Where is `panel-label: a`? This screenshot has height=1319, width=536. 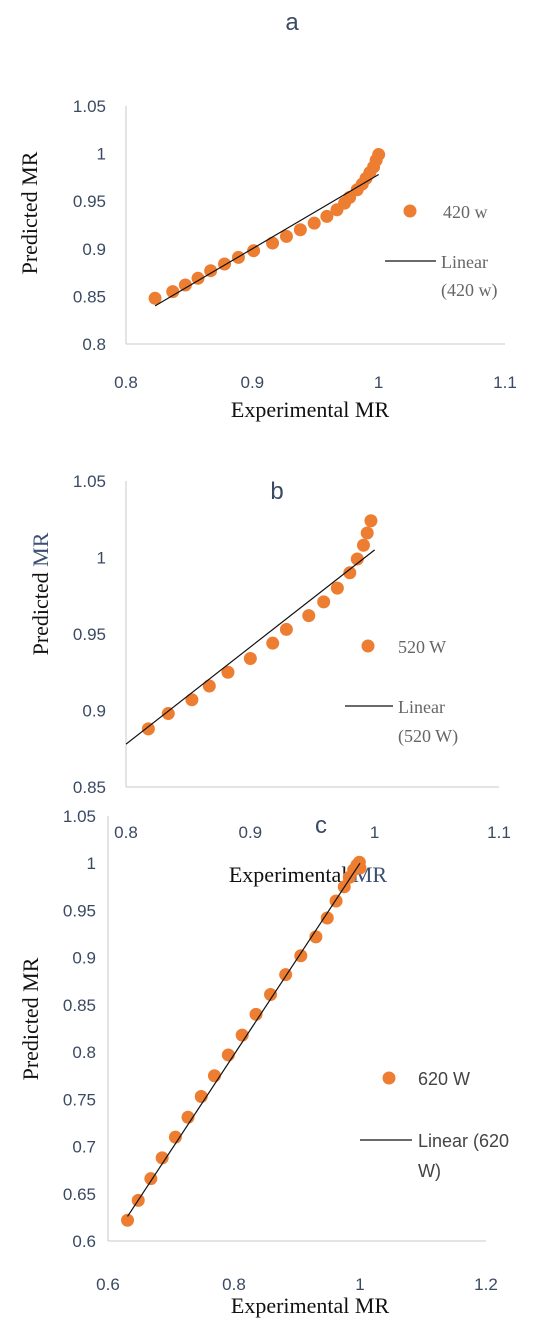
panel-label: a is located at coordinates (292, 22).